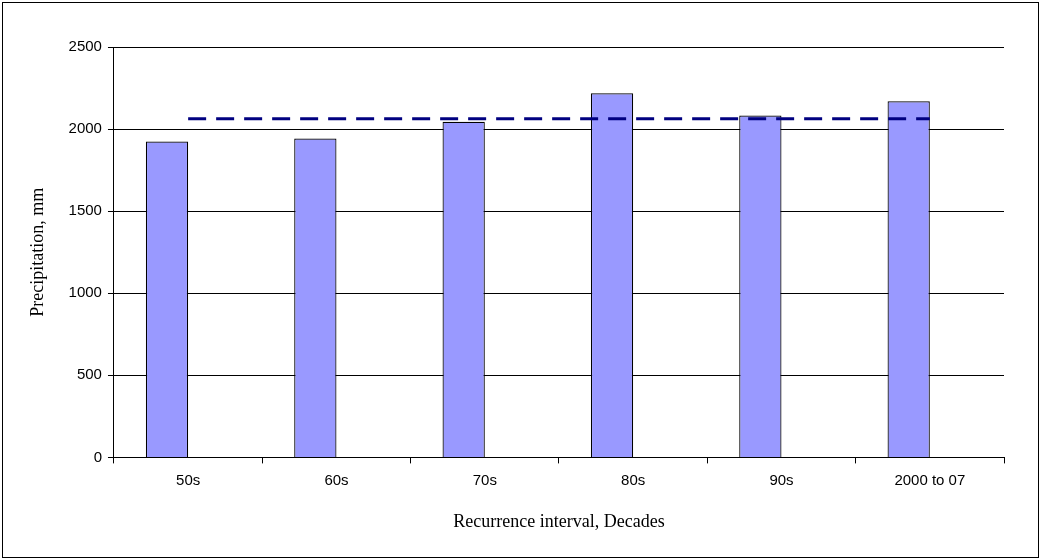 The height and width of the screenshot is (560, 1041). I want to click on y-tick-label: 0, so click(97, 456).